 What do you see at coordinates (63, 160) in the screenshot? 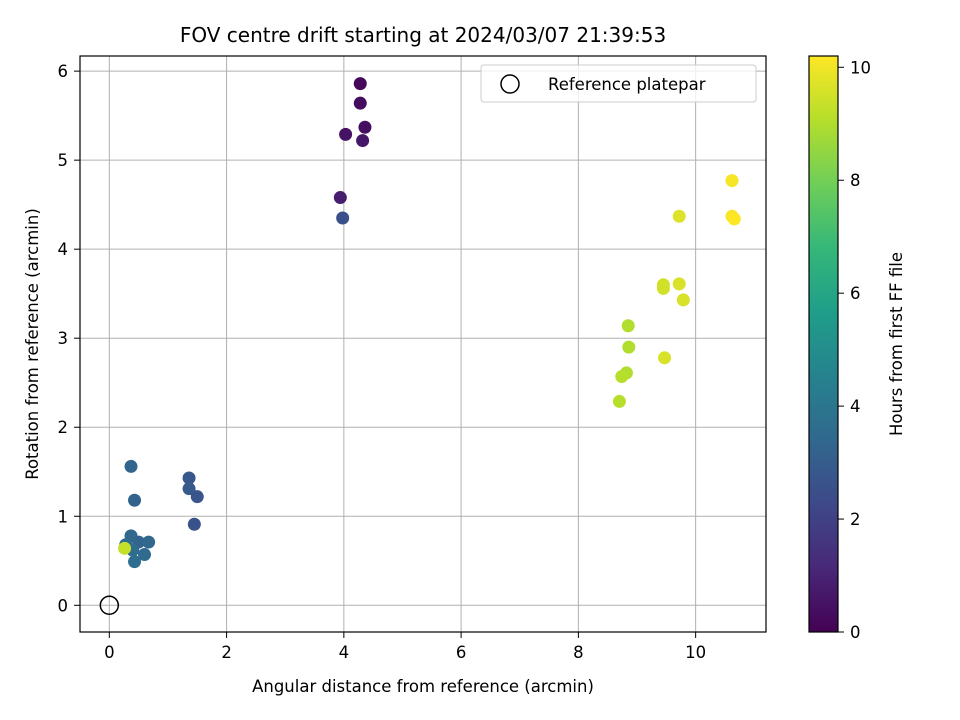
I see `y-tick-label: 5` at bounding box center [63, 160].